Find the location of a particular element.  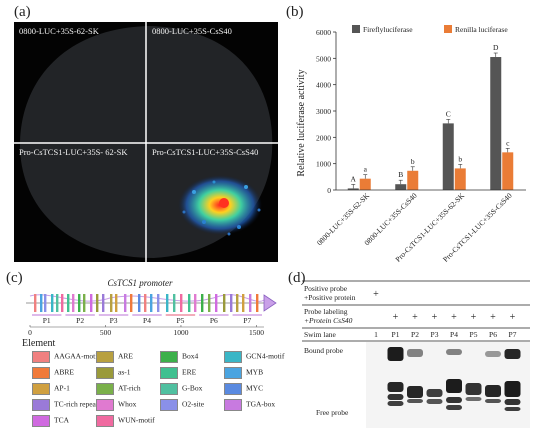

element-legend-item: AP-1 is located at coordinates (51, 389).